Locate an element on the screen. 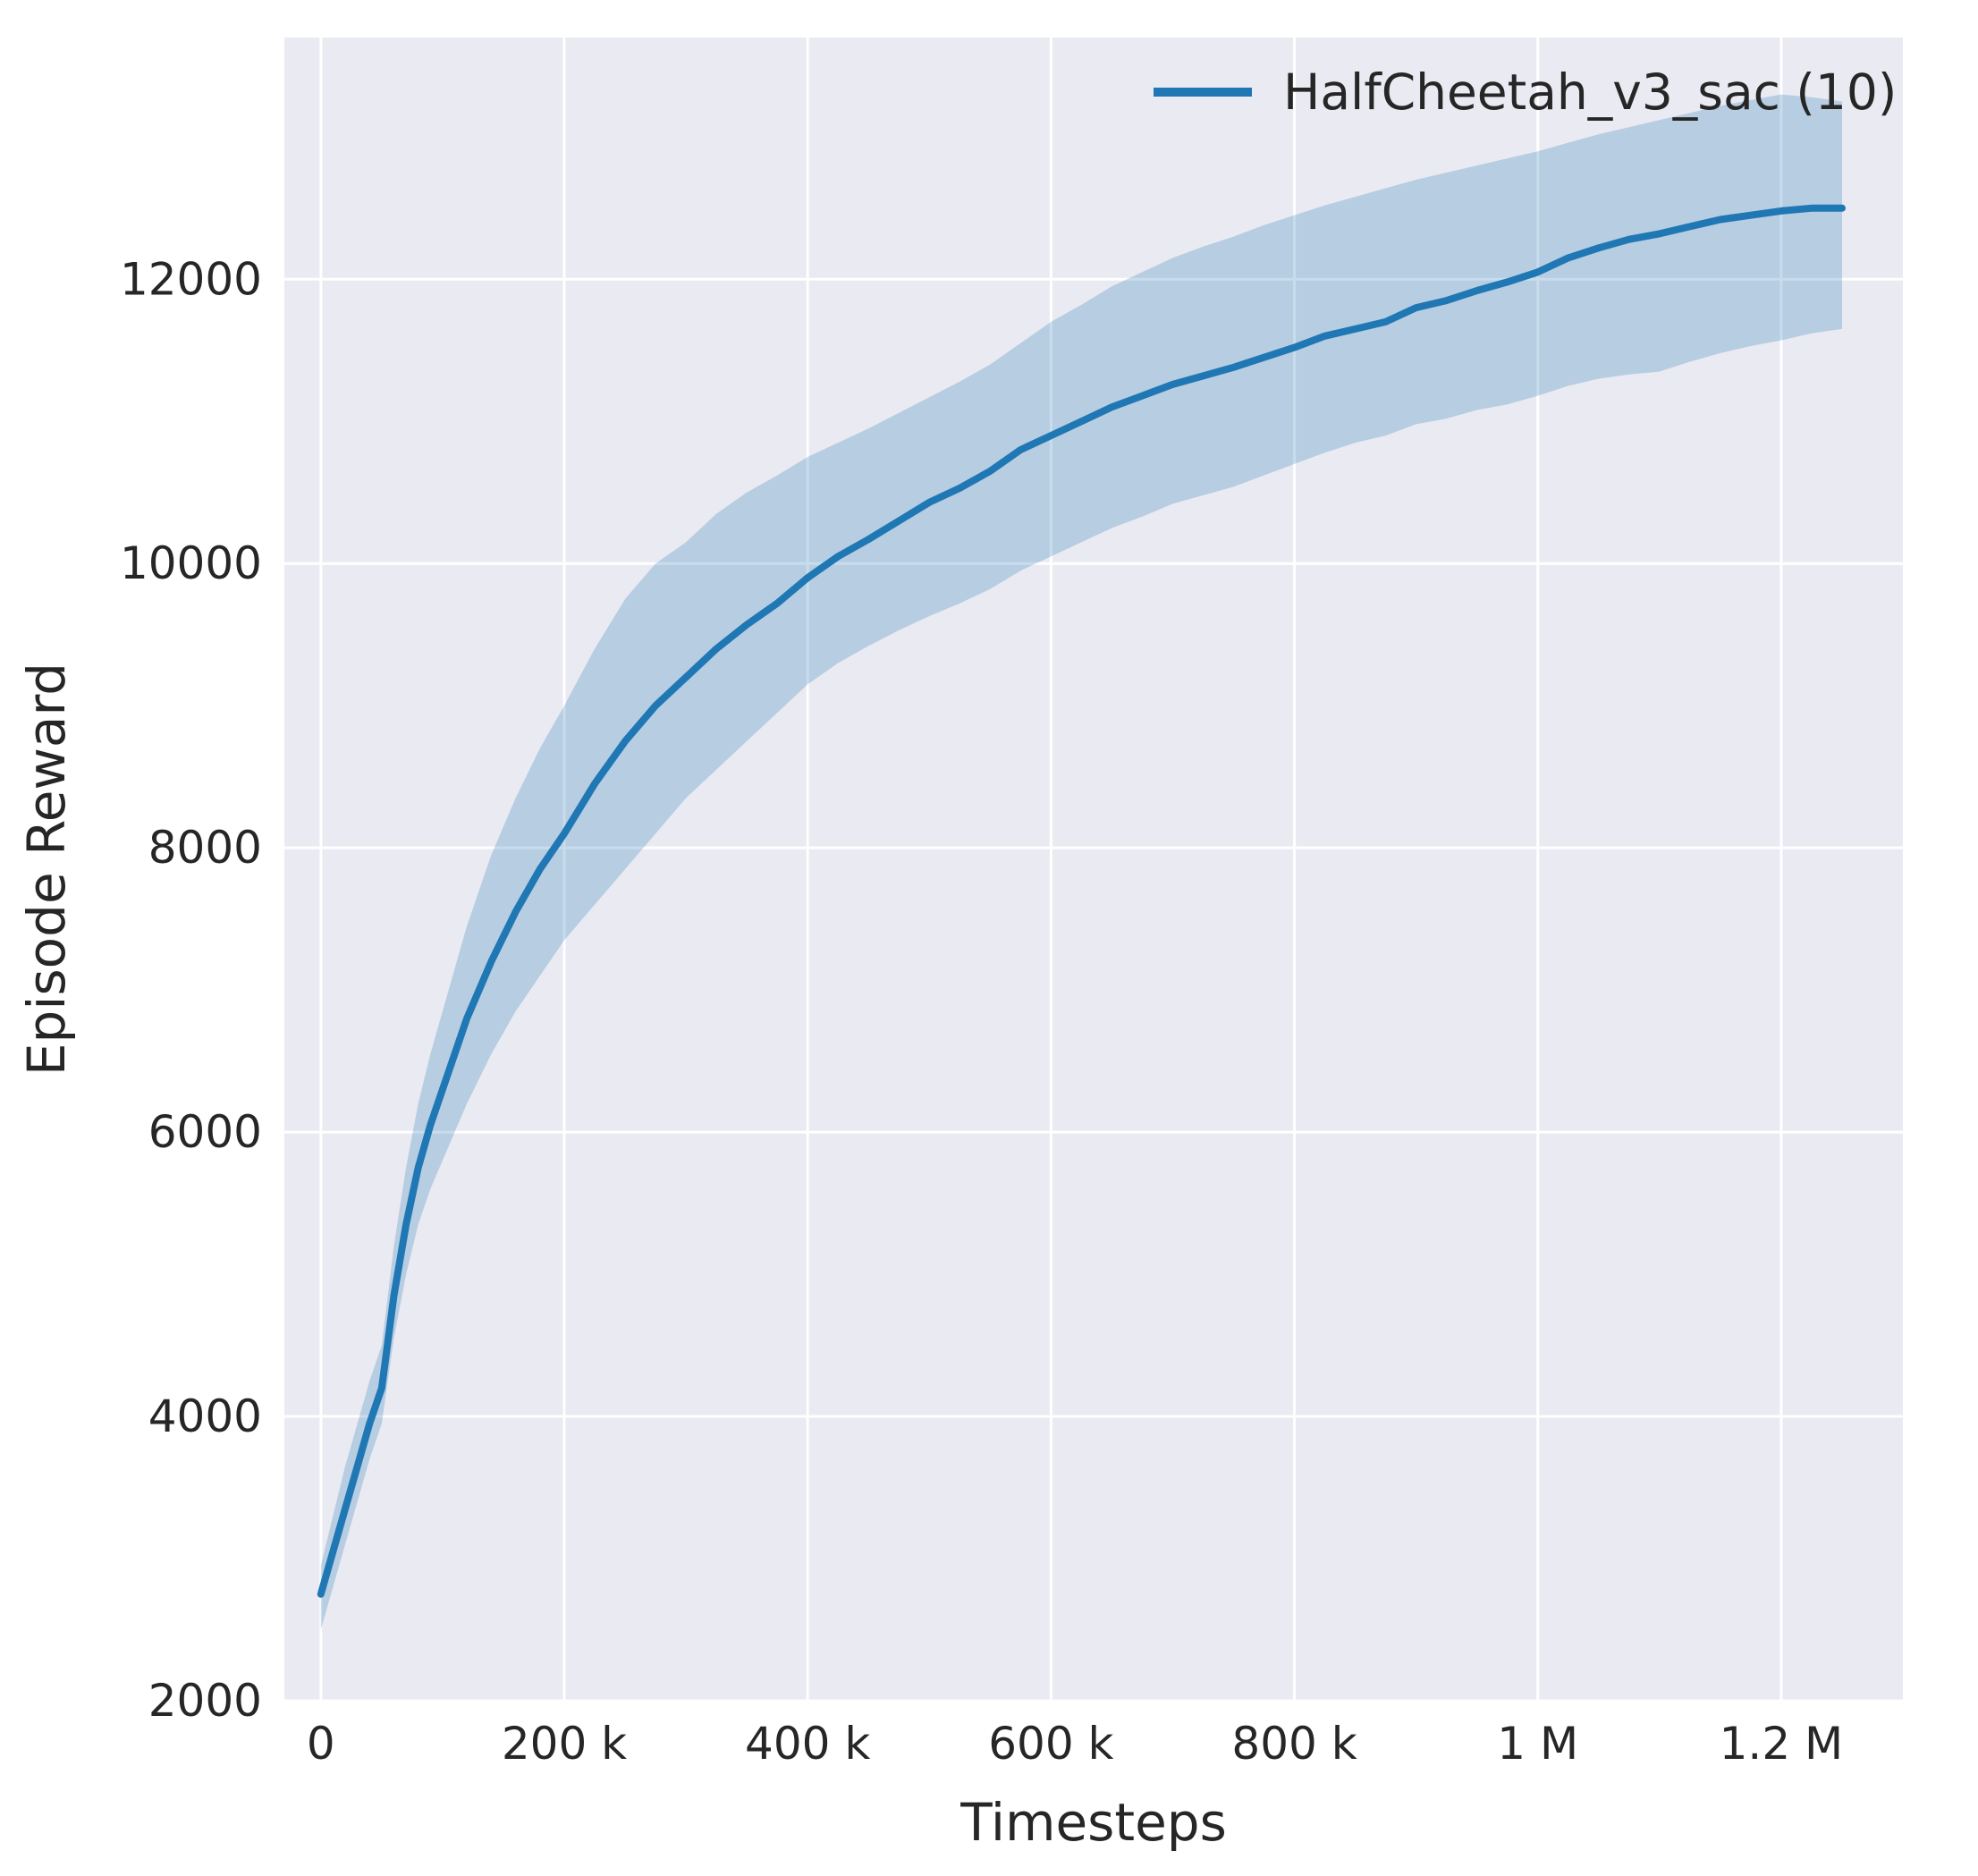 The width and height of the screenshot is (1978, 1876). x-tick-label: 0 is located at coordinates (321, 1744).